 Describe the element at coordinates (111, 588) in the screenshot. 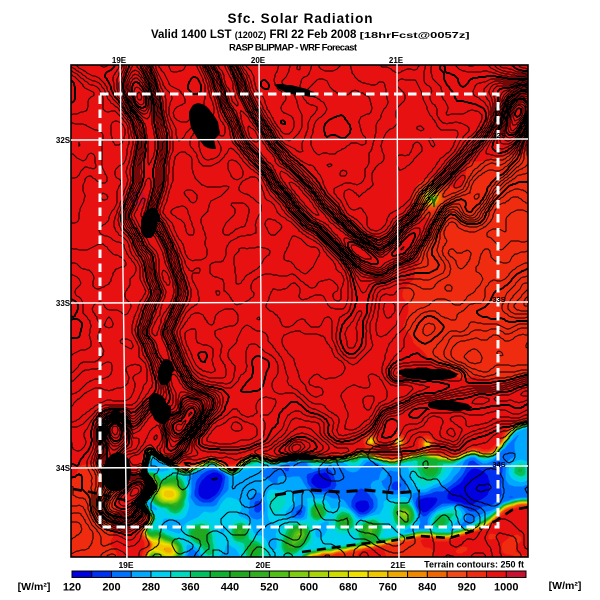

I see `svg-text: 200` at that location.